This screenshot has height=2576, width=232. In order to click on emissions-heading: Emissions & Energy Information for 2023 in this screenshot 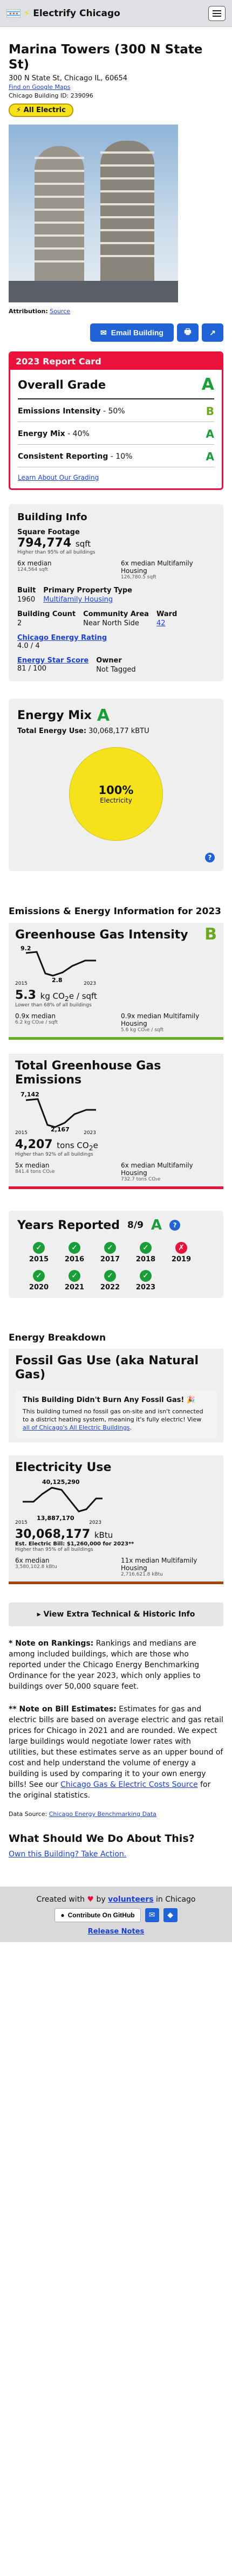, I will do `click(115, 911)`.